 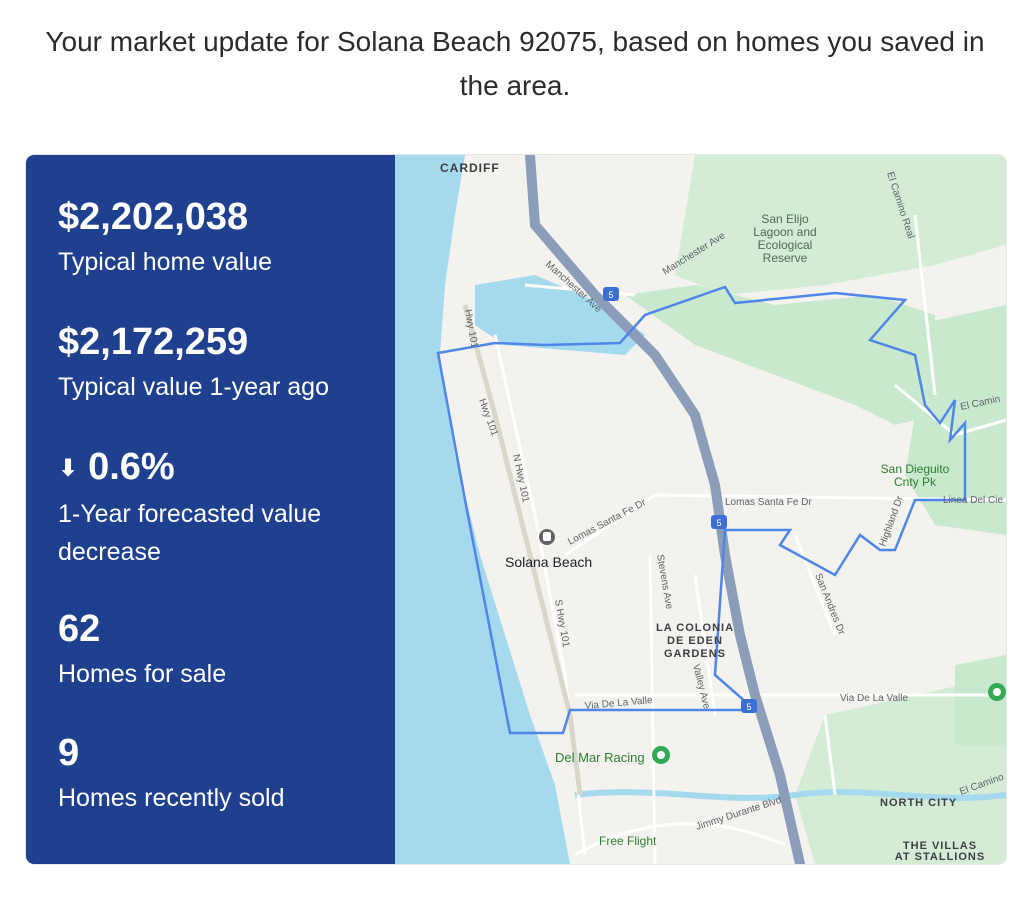 What do you see at coordinates (768, 502) in the screenshot?
I see `label-lomas-santa-fe-2: Lomas Santa Fe Dr` at bounding box center [768, 502].